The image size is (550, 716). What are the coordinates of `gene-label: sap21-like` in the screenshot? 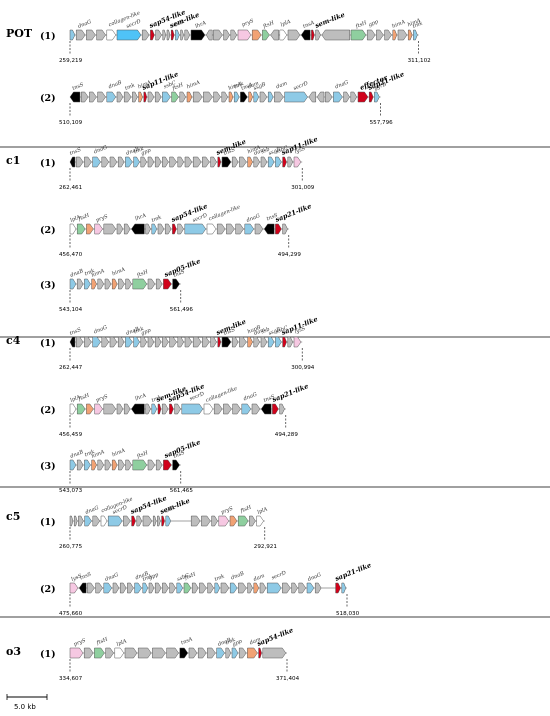 It's located at (353, 572).